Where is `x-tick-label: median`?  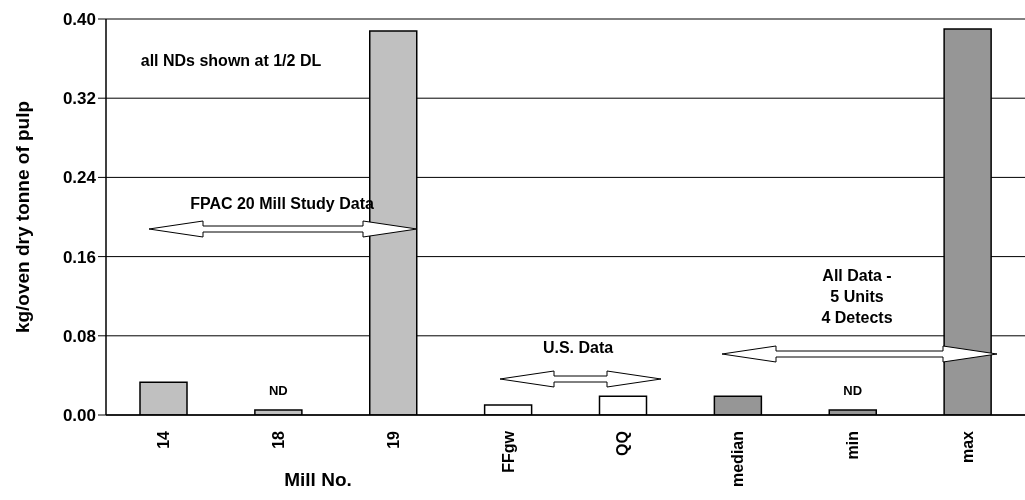 x-tick-label: median is located at coordinates (738, 459).